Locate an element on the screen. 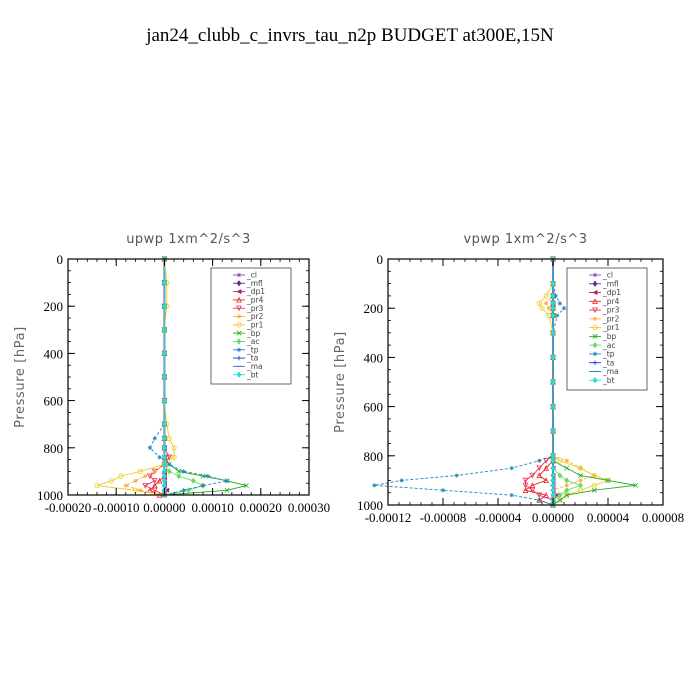  series-tp is located at coordinates (469, 382).